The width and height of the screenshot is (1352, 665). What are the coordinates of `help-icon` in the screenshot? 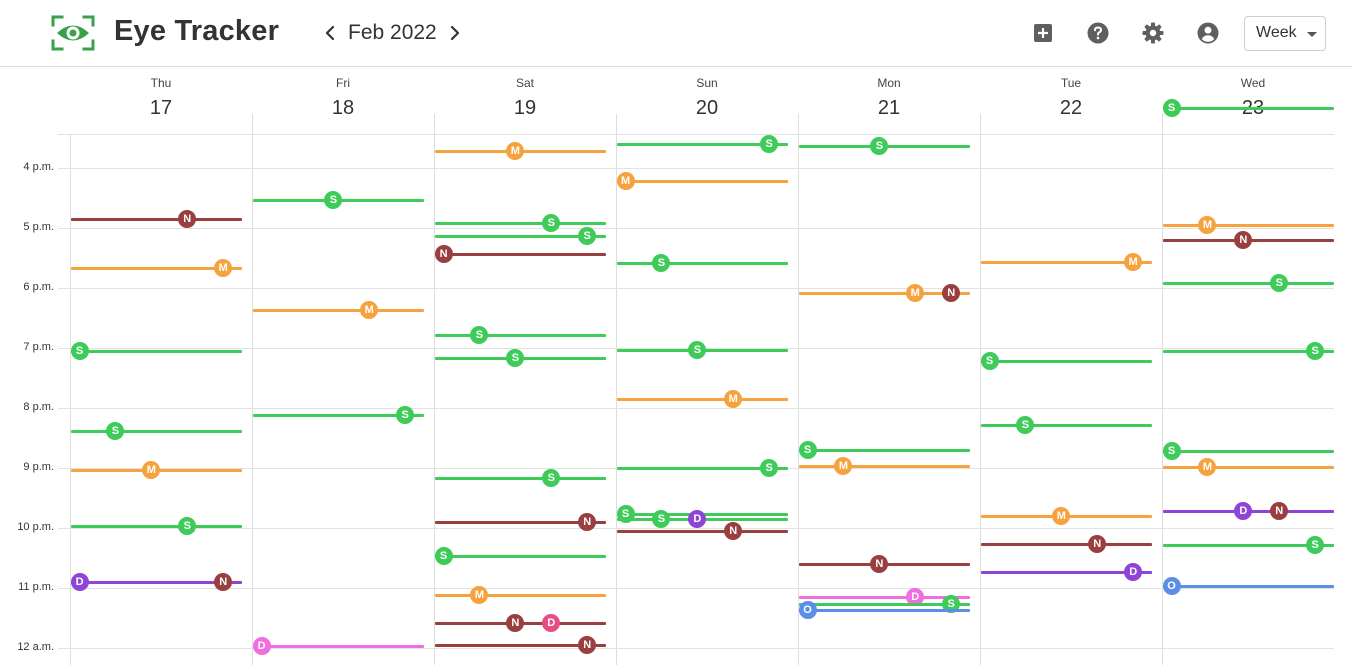 It's located at (1098, 33).